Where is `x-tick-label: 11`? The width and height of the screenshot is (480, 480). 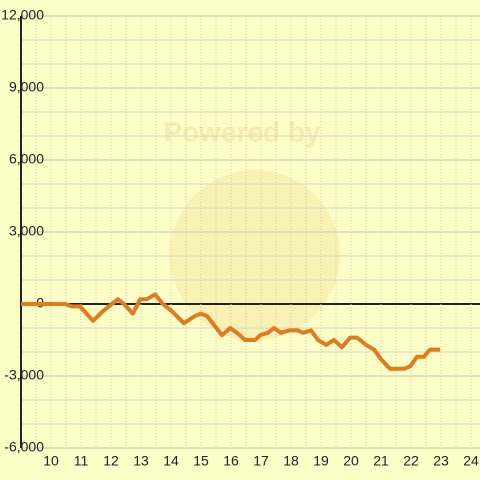
x-tick-label: 11 is located at coordinates (81, 461).